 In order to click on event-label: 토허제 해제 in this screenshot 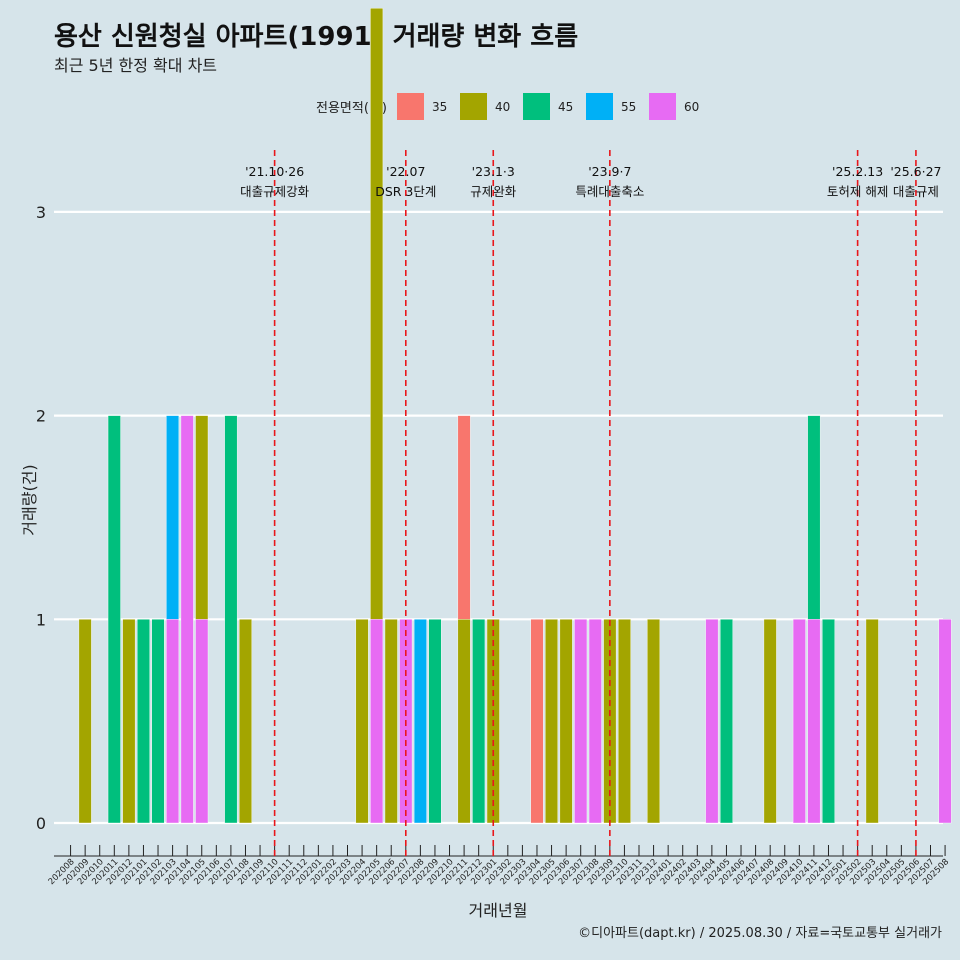, I will do `click(857, 191)`.